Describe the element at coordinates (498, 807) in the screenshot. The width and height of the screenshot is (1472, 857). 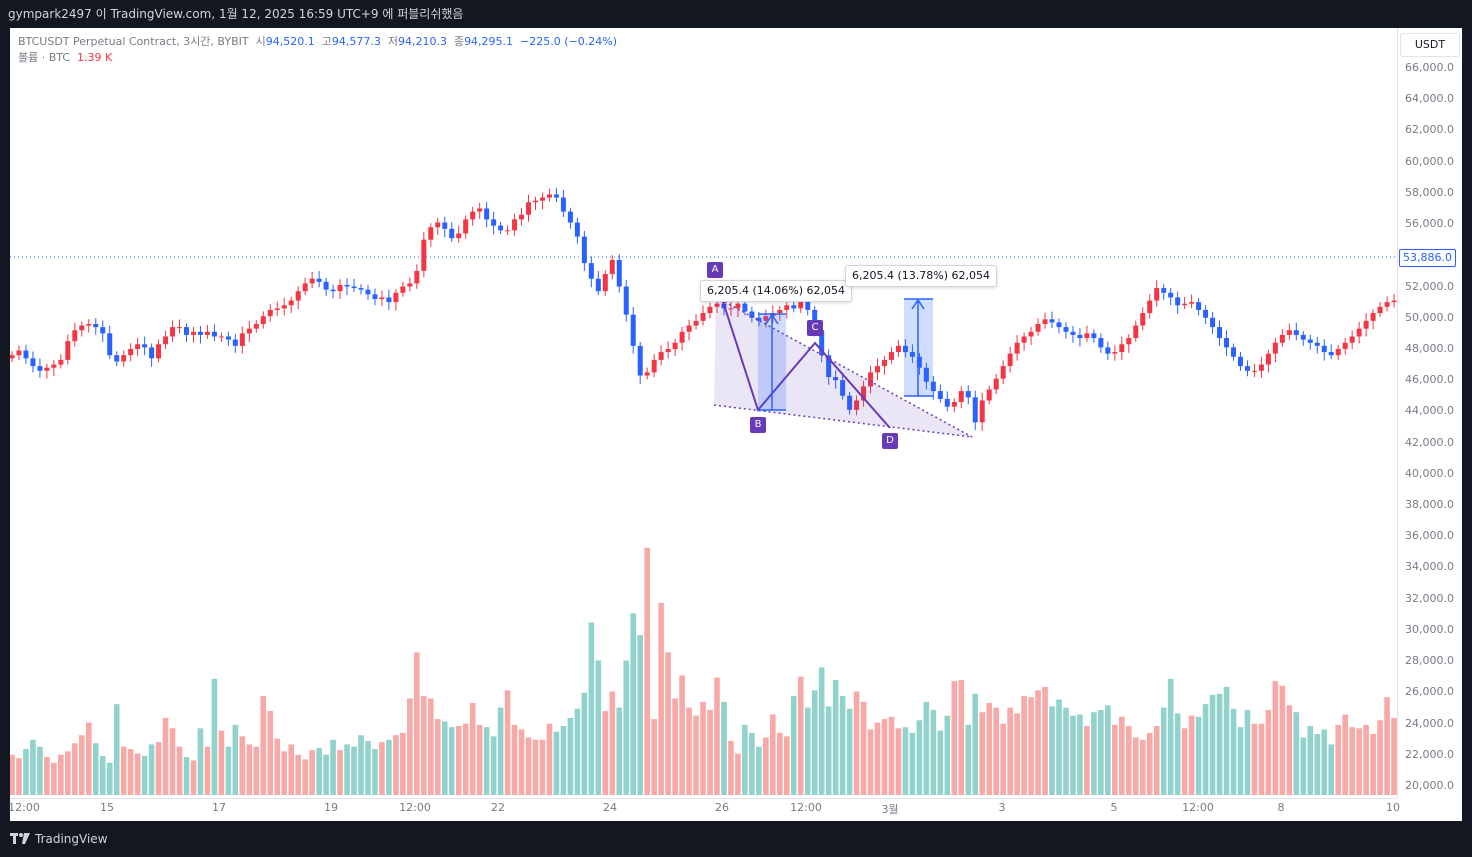
I see `time-tick-label: 22` at that location.